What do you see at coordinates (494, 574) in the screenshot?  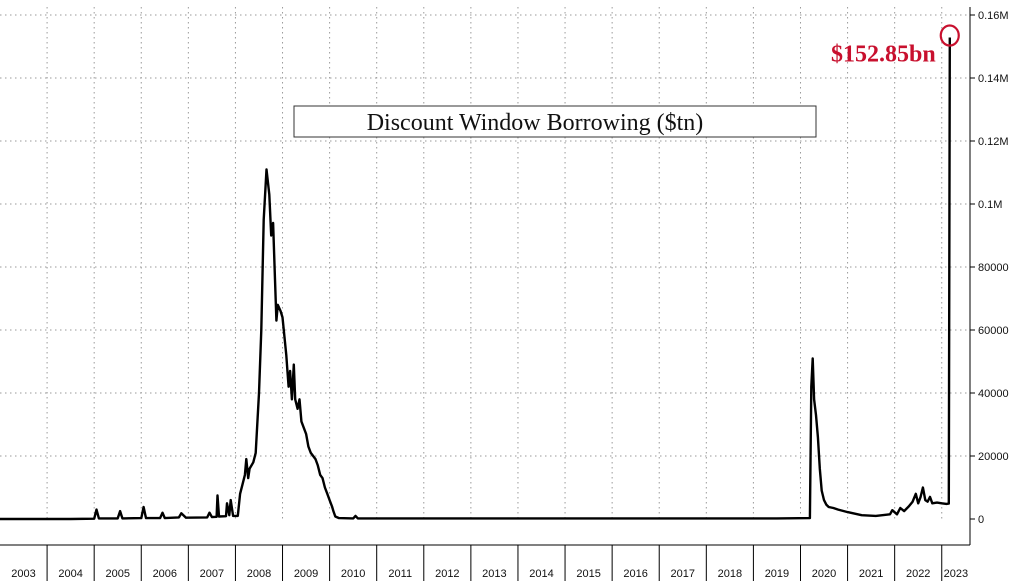 I see `x-tick-label: 2013` at bounding box center [494, 574].